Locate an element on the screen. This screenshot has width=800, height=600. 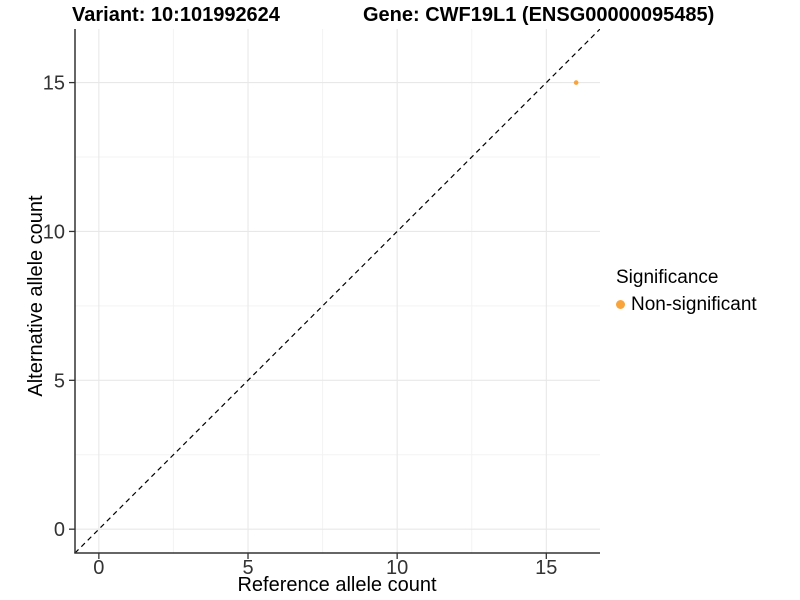
legend-item-label: Non-significant is located at coordinates (694, 304).